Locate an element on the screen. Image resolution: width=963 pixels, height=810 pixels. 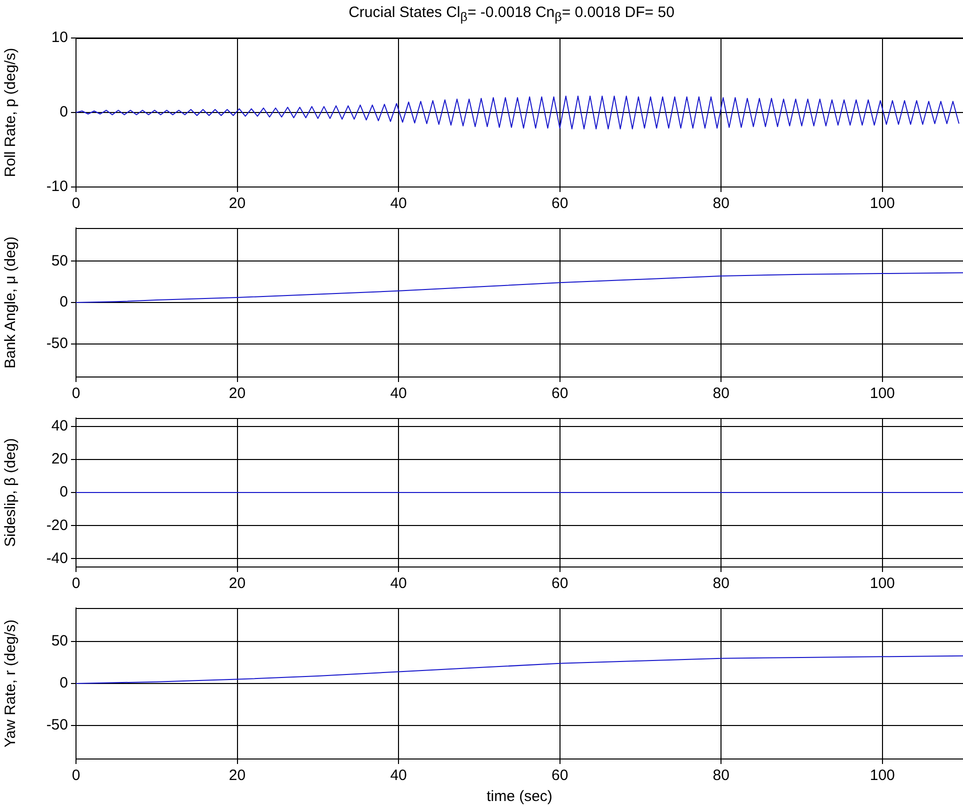
y-axis-title: Bank Angle, μ (deg) is located at coordinates (11, 302).